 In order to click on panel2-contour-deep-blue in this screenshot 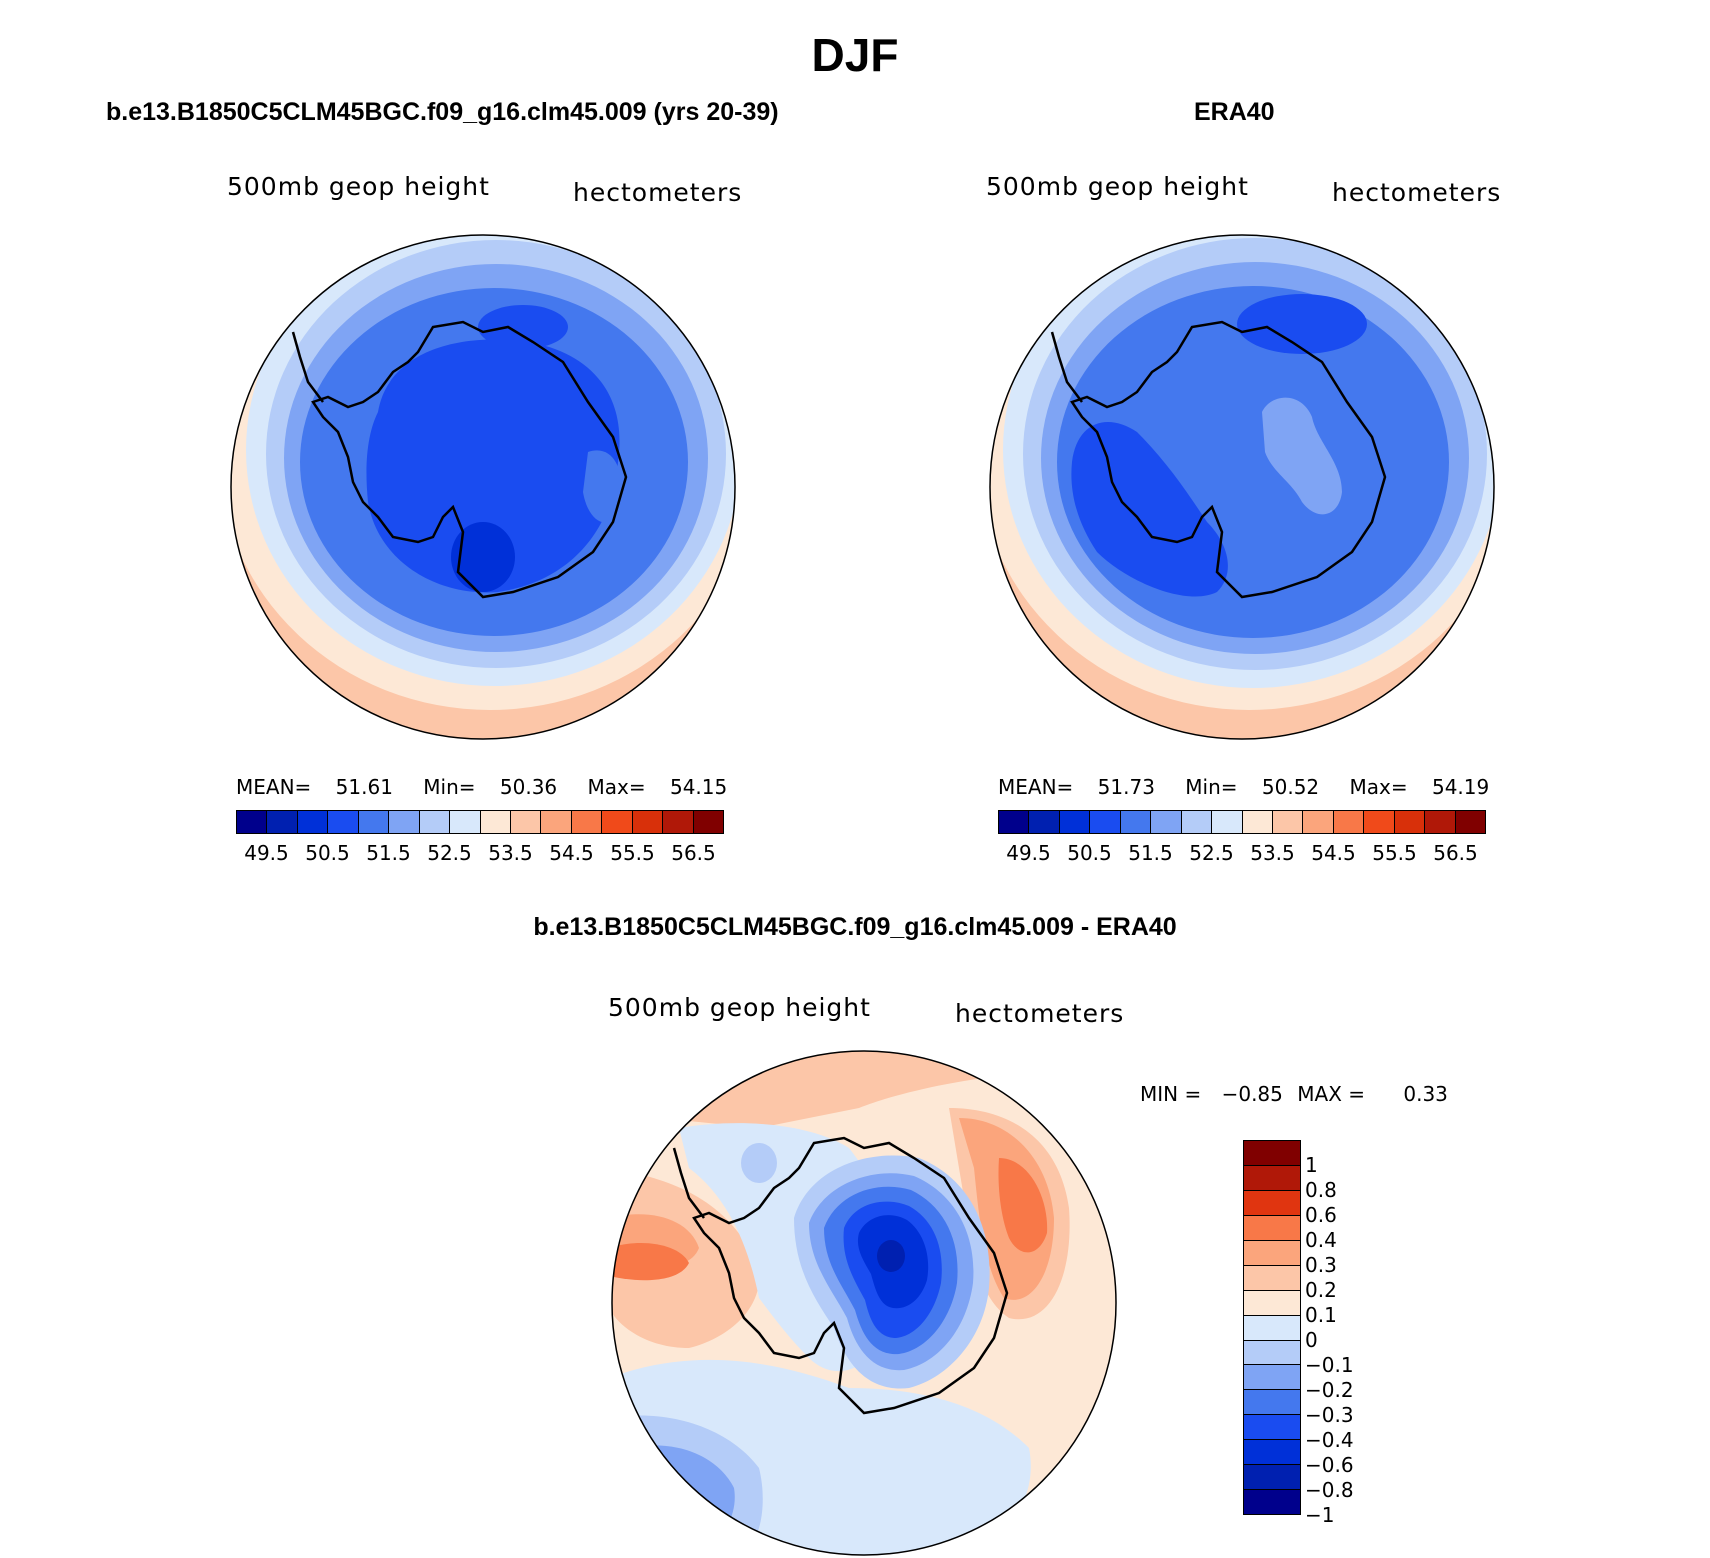, I will do `click(1149, 509)`.